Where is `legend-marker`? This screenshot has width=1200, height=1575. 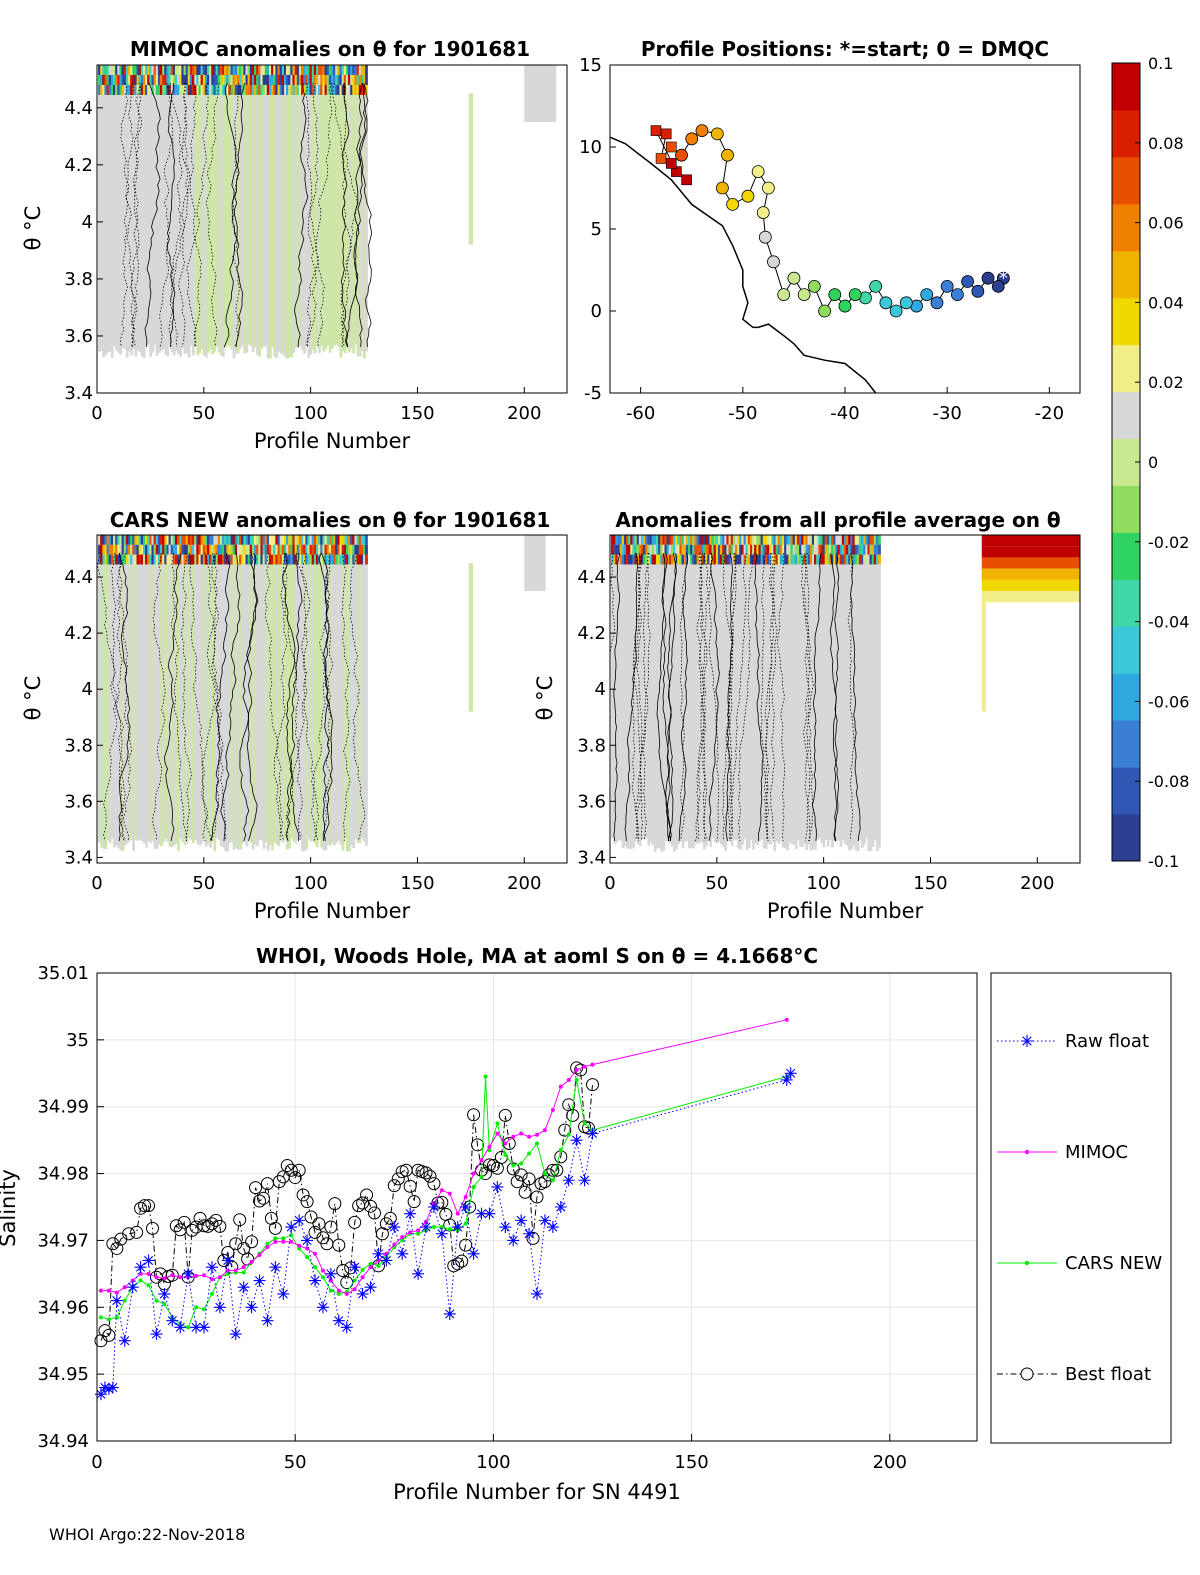 legend-marker is located at coordinates (1027, 1041).